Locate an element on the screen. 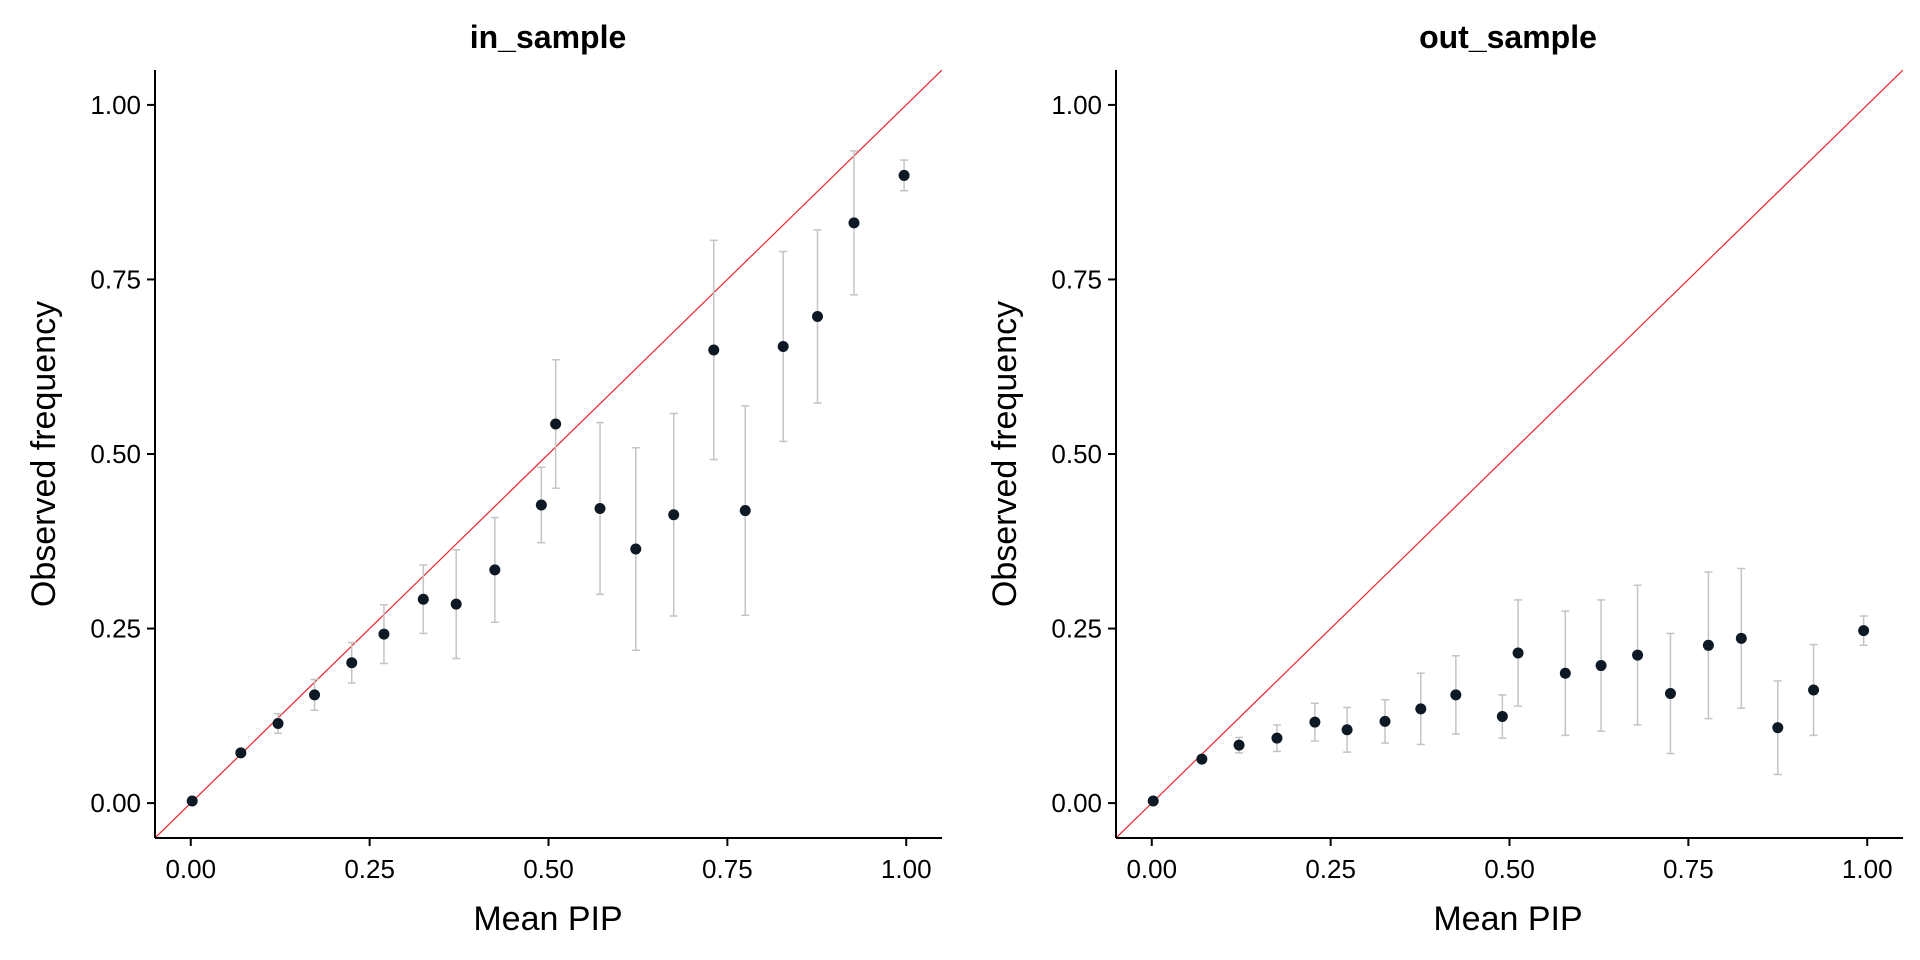 This screenshot has height=960, width=1920. in-sample-title: in_sample is located at coordinates (548, 37).